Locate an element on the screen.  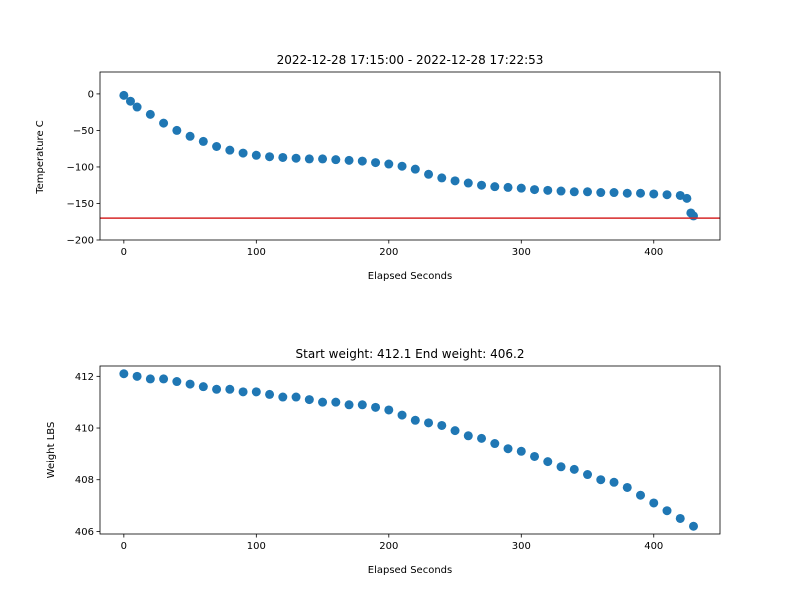
weight-x-tick-label: 300 is located at coordinates (521, 546).